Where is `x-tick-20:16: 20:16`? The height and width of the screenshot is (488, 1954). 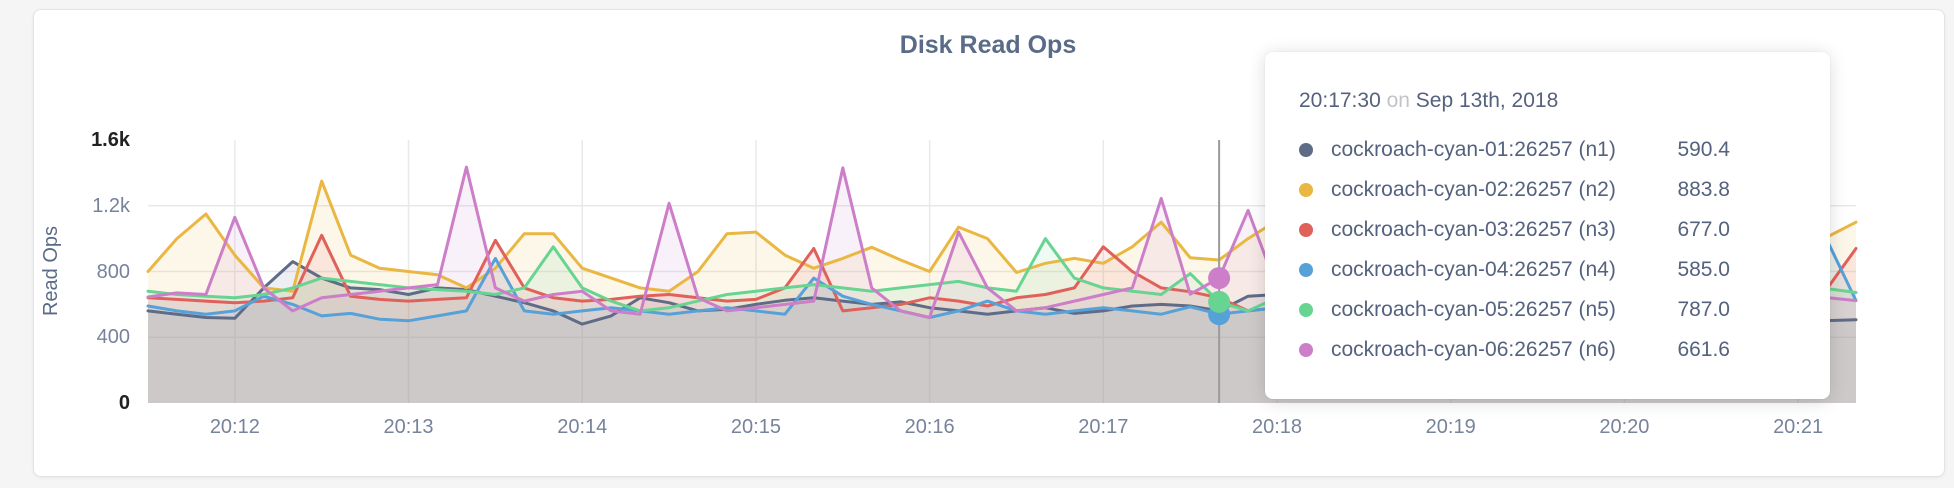
x-tick-20:16: 20:16 is located at coordinates (929, 427).